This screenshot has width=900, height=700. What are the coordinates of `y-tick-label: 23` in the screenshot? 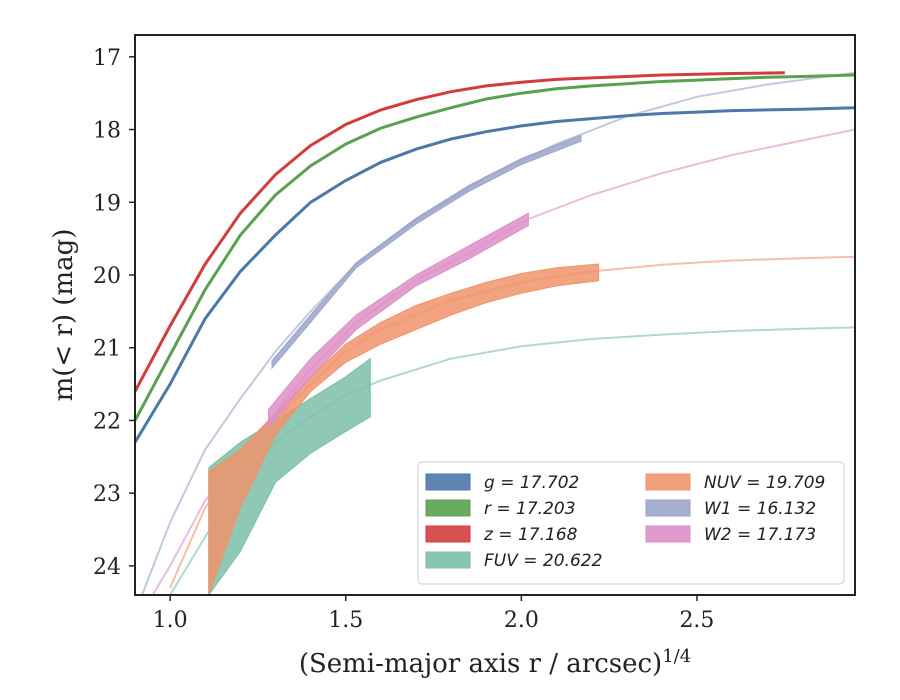 It's located at (107, 494).